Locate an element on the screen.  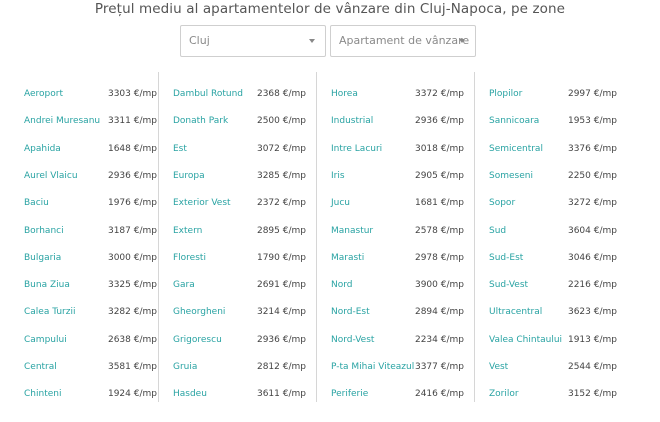
zone-row: Horea 3372 €/mp is located at coordinates (403, 94).